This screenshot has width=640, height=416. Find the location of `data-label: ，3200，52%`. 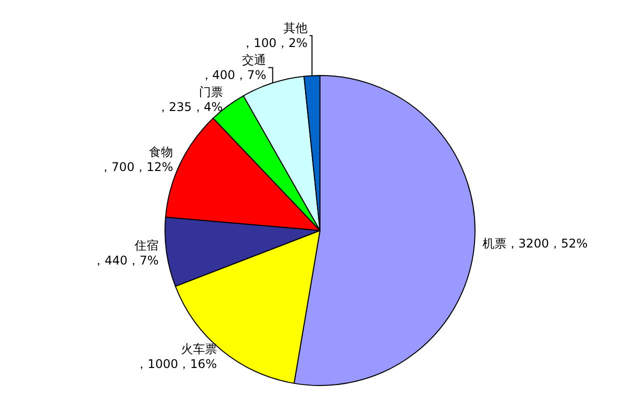

data-label: ，3200，52% is located at coordinates (547, 243).